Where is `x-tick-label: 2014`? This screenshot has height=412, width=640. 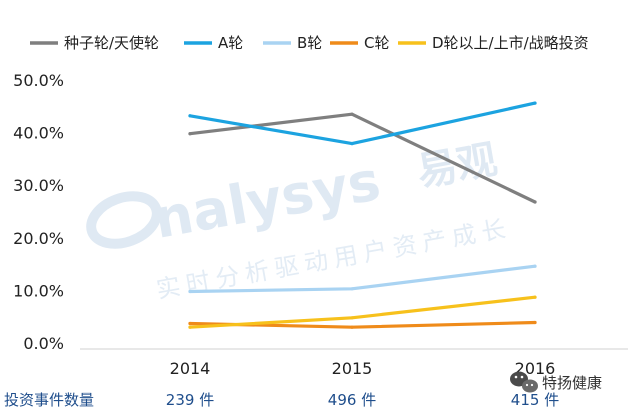
x-tick-label: 2014 is located at coordinates (190, 368).